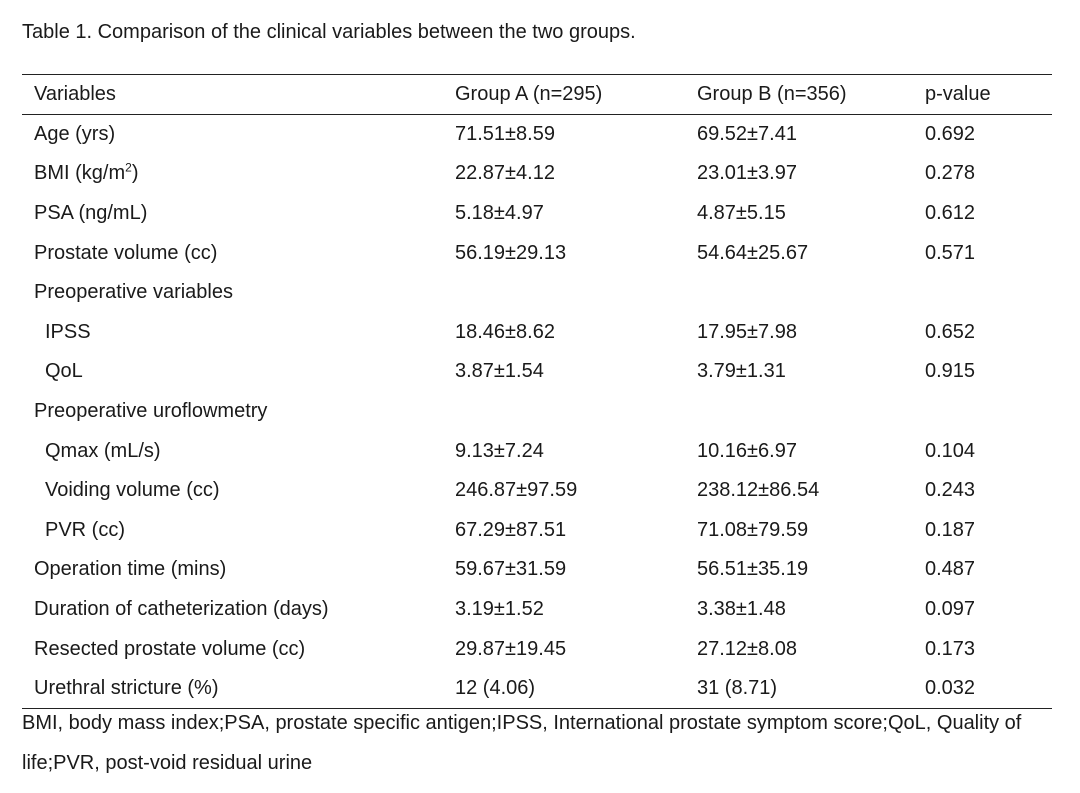 The width and height of the screenshot is (1080, 793). I want to click on p-value: 0.692, so click(950, 134).